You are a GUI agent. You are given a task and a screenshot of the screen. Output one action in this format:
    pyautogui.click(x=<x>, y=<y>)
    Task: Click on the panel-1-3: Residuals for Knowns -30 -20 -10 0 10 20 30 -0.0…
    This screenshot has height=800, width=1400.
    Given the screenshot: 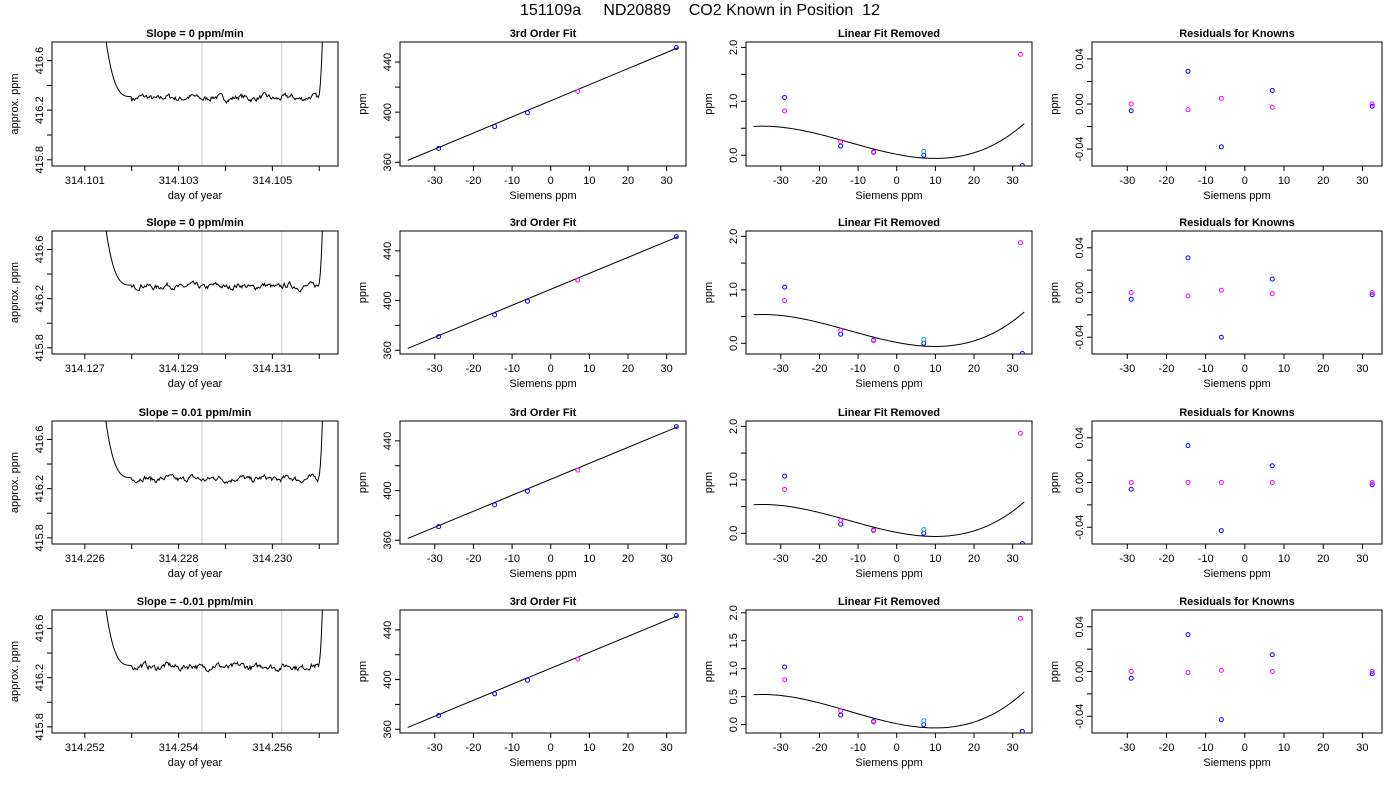 What is the action you would take?
    pyautogui.click(x=1216, y=303)
    